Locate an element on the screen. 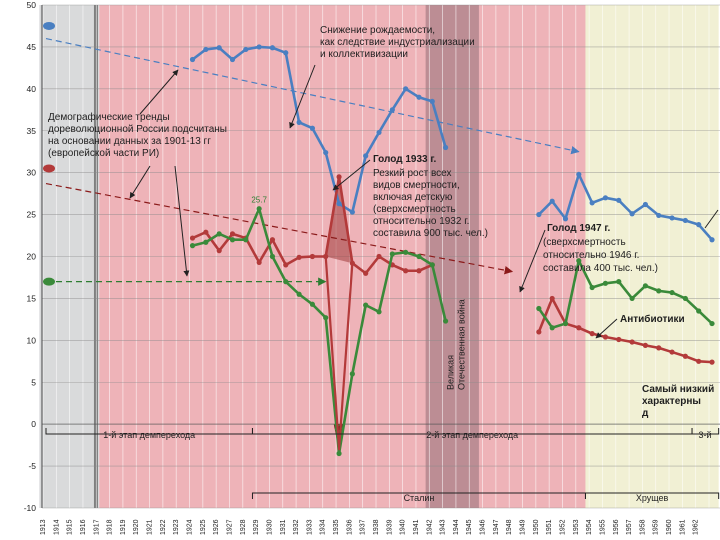 The width and height of the screenshot is (720, 540). annotation-famine-1933-body-line: Резкий рост всех is located at coordinates (412, 173).